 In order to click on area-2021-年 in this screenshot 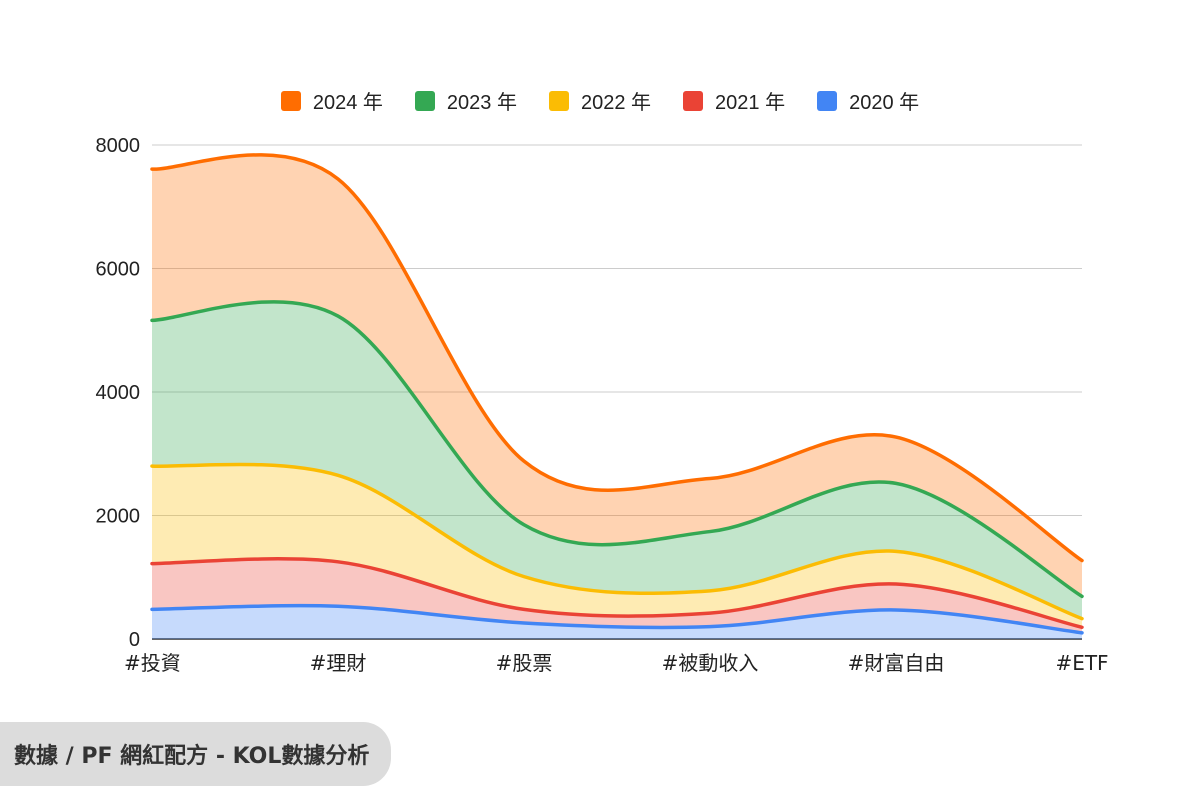, I will do `click(617, 595)`.